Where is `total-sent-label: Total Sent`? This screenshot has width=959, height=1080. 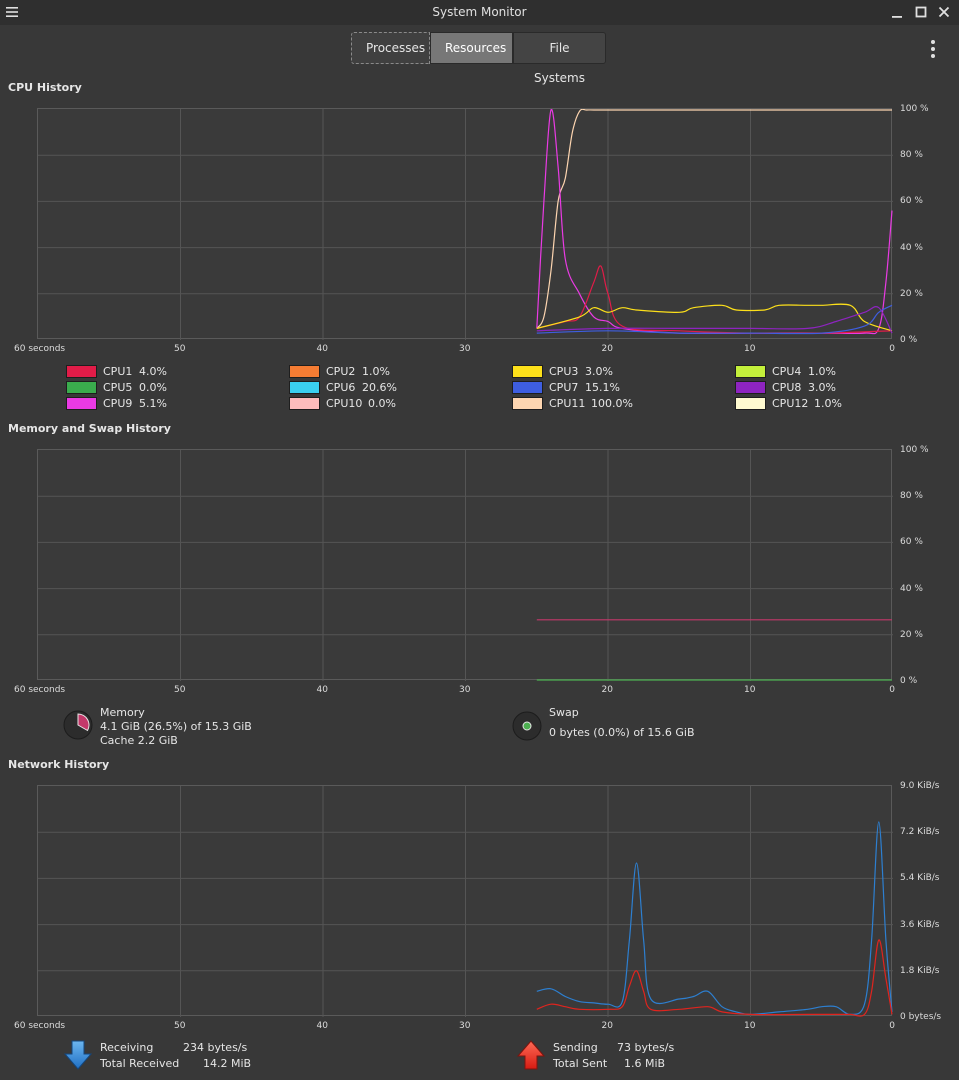 total-sent-label: Total Sent is located at coordinates (580, 1063).